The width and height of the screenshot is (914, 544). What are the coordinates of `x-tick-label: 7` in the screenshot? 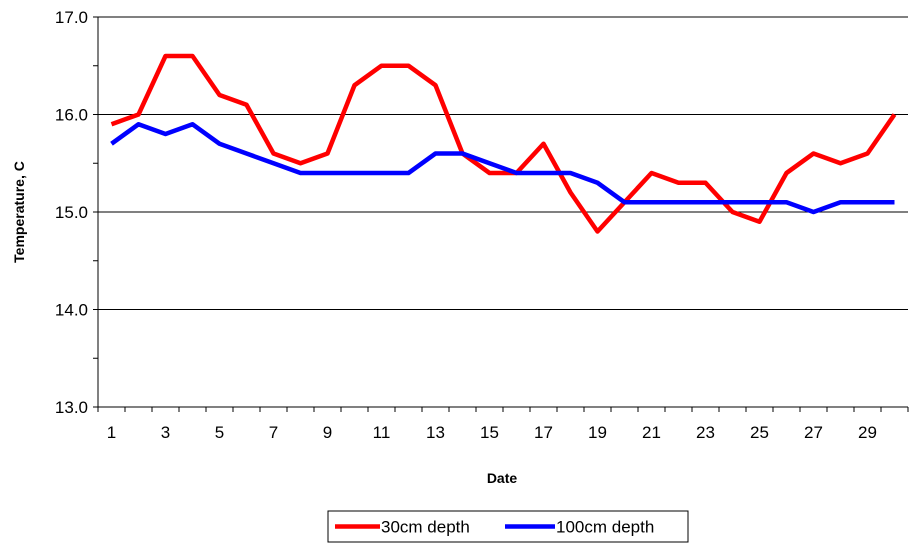 It's located at (273, 432).